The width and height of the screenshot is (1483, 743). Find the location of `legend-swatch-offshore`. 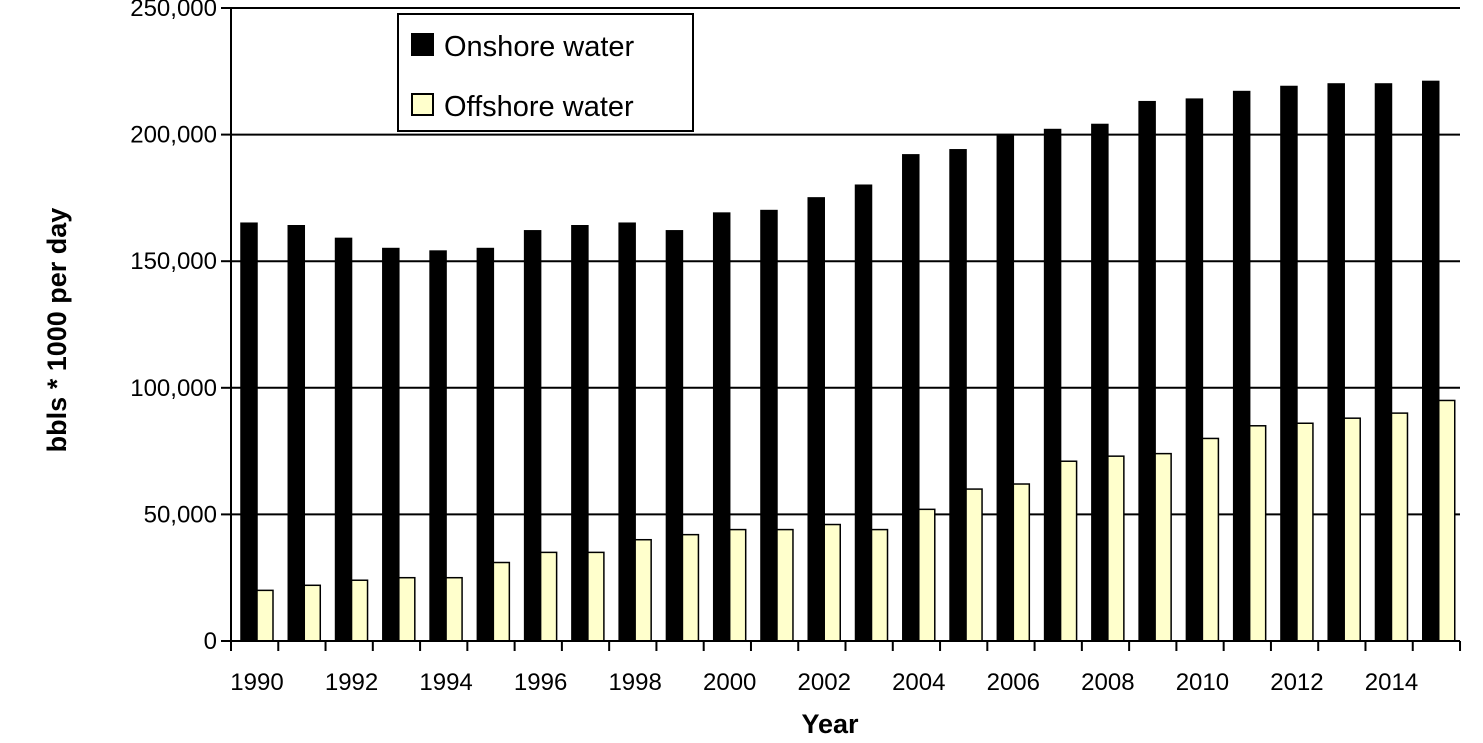

legend-swatch-offshore is located at coordinates (422, 104).